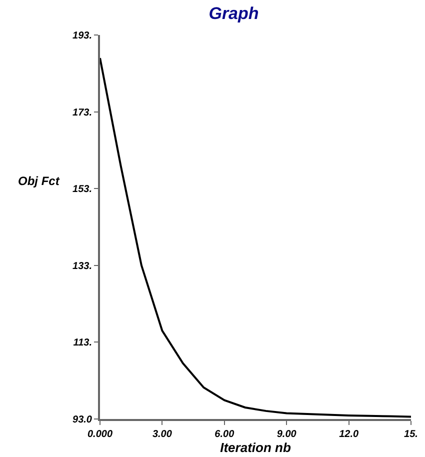 This screenshot has width=425, height=457. I want to click on x-tick-label: 15., so click(411, 434).